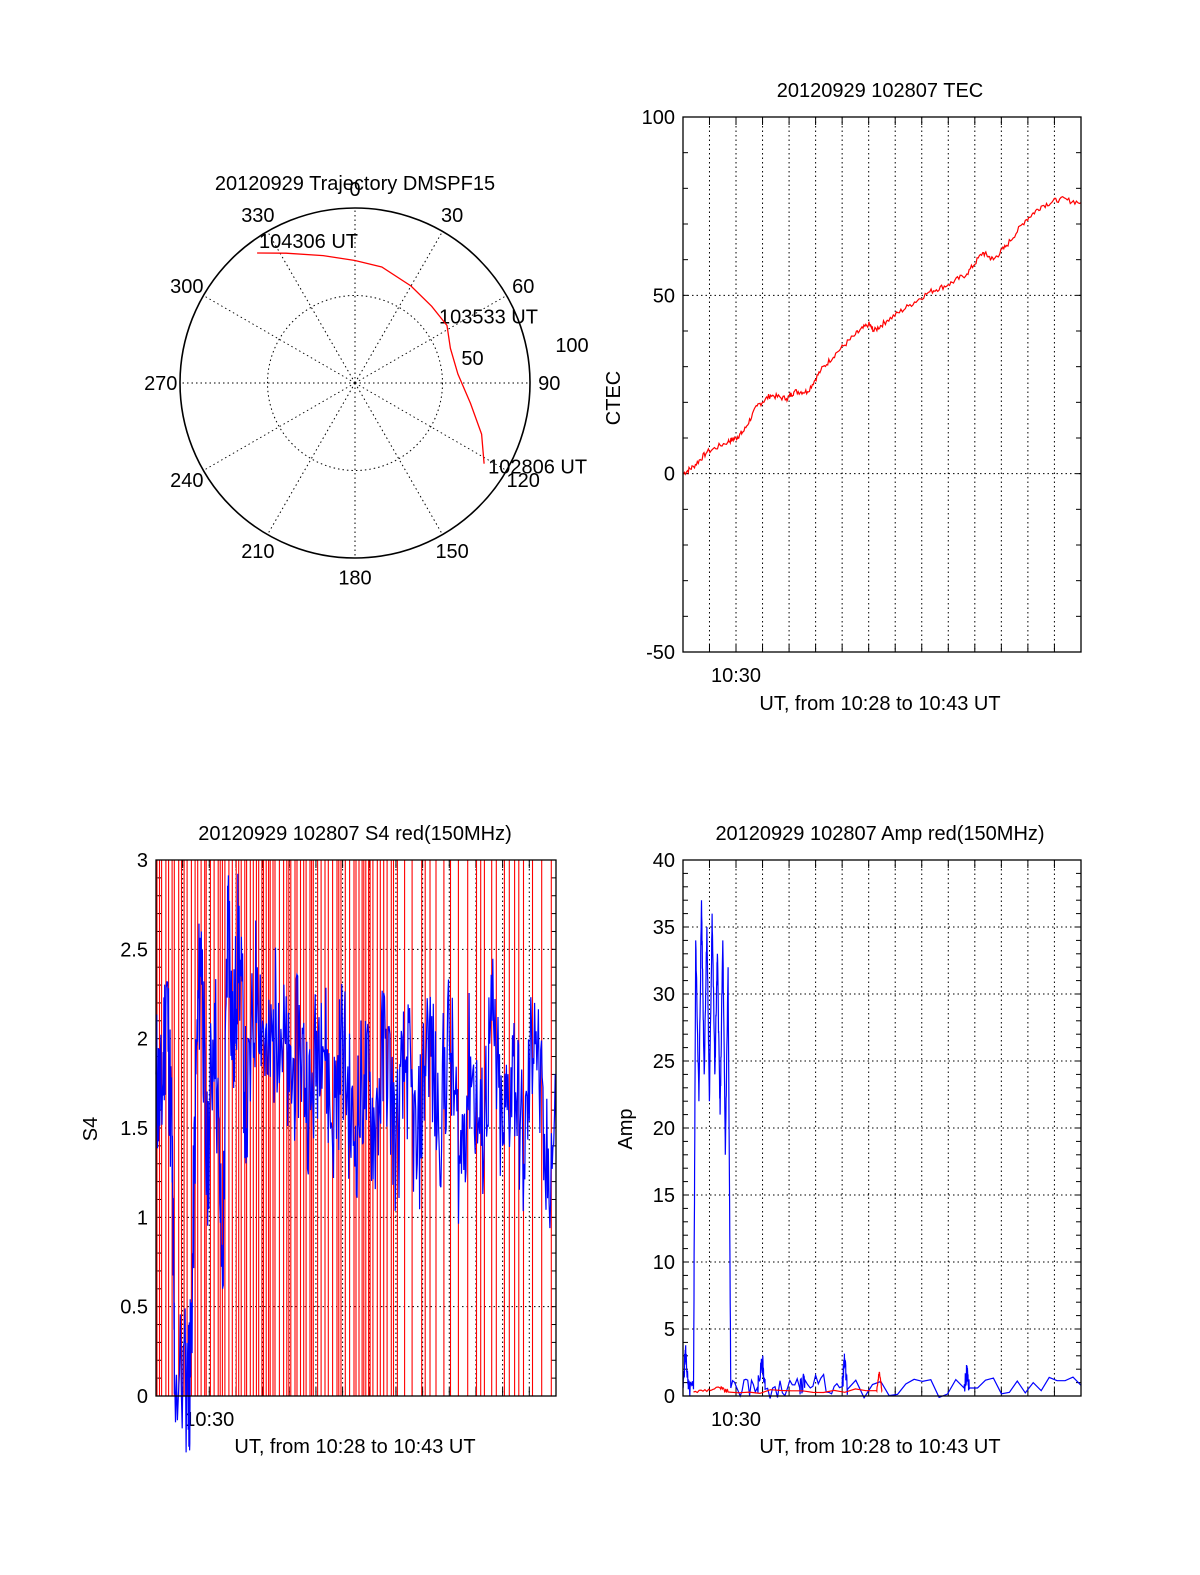 The width and height of the screenshot is (1200, 1575). I want to click on polar-outer-circle, so click(355, 383).